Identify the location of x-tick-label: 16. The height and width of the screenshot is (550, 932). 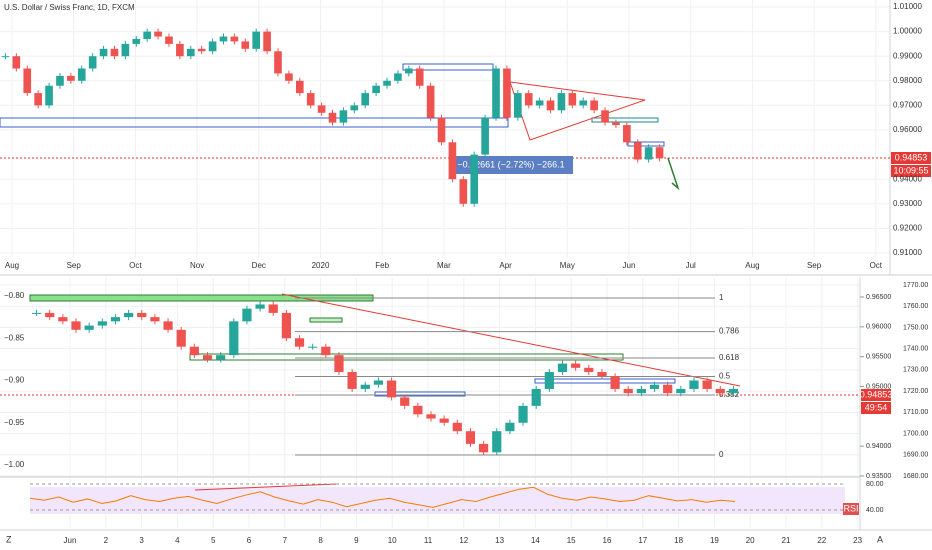
(607, 540).